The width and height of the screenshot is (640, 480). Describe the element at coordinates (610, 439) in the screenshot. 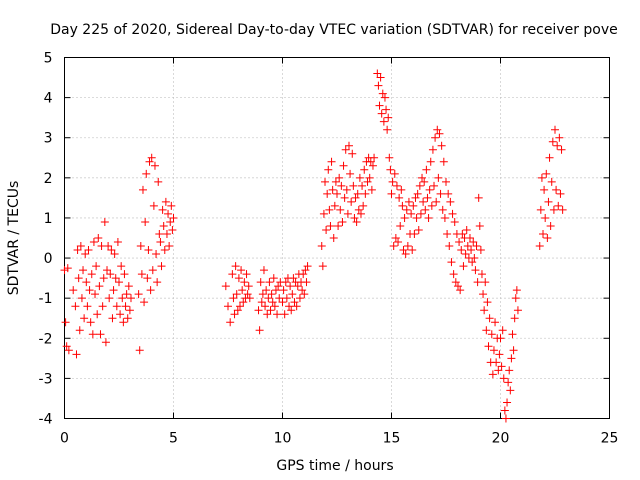

I see `x-tick-label: 25` at that location.